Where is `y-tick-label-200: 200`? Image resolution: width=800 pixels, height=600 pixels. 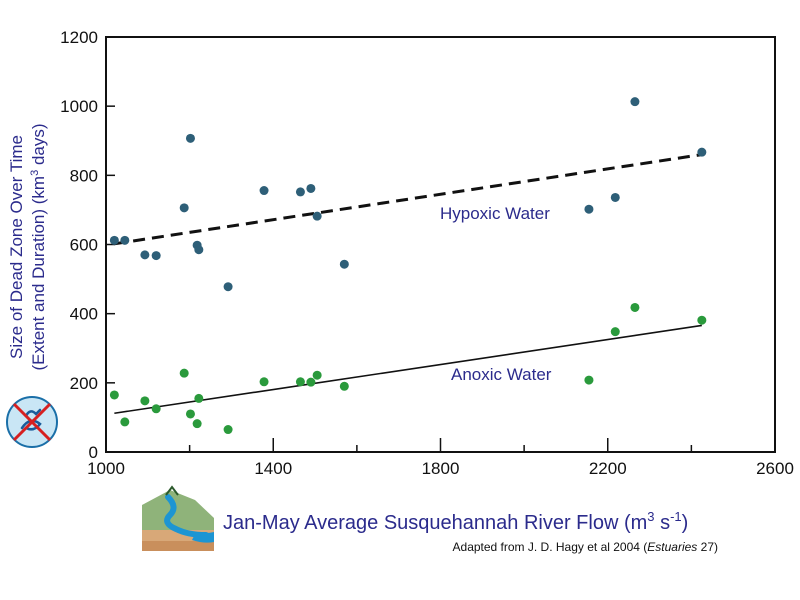
y-tick-label-200: 200 is located at coordinates (84, 383).